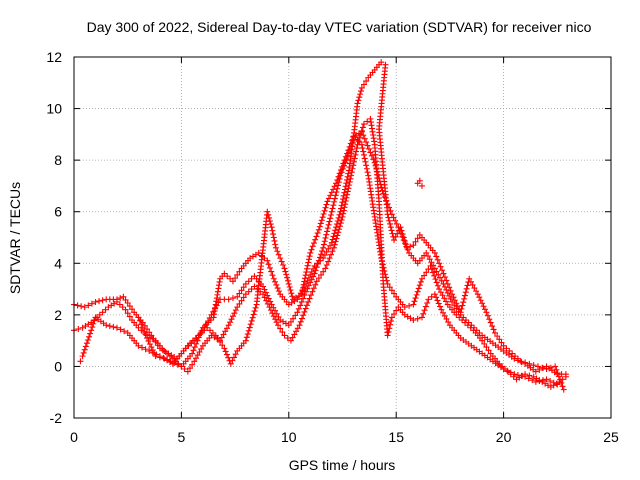  Describe the element at coordinates (289, 437) in the screenshot. I see `x-tick-label: 10` at that location.